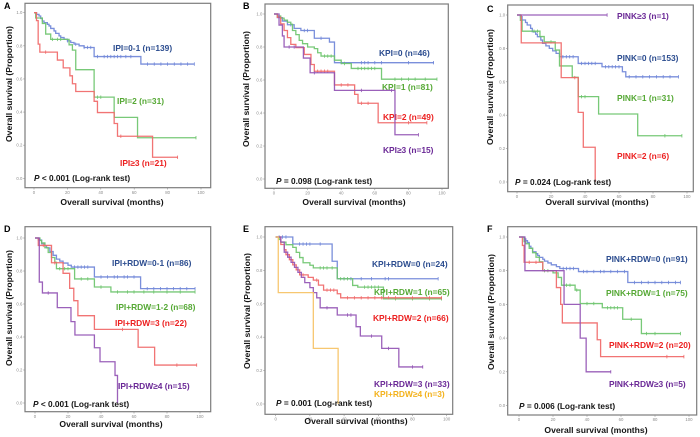  What do you see at coordinates (412, 292) in the screenshot?
I see `series-label-kpi-rdw-1-n-65: KPI+RDW=1 (n=65)` at bounding box center [412, 292].